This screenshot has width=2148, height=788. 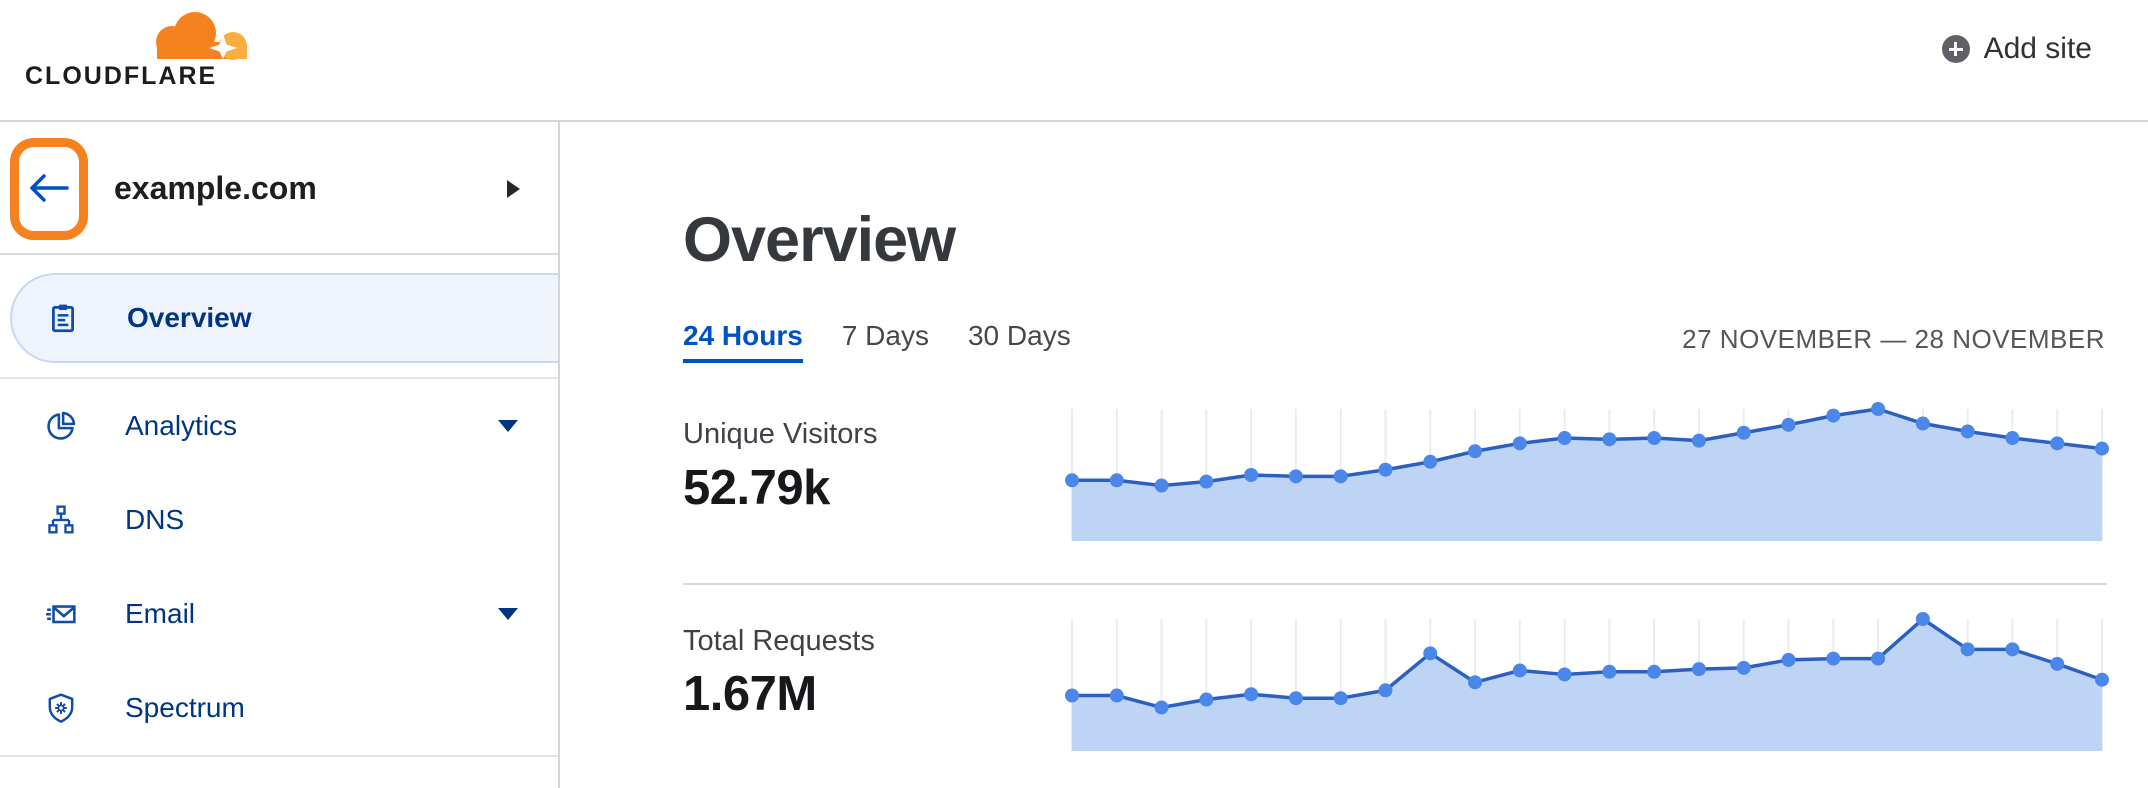 I want to click on site-selector-row: example.com, so click(x=279, y=188).